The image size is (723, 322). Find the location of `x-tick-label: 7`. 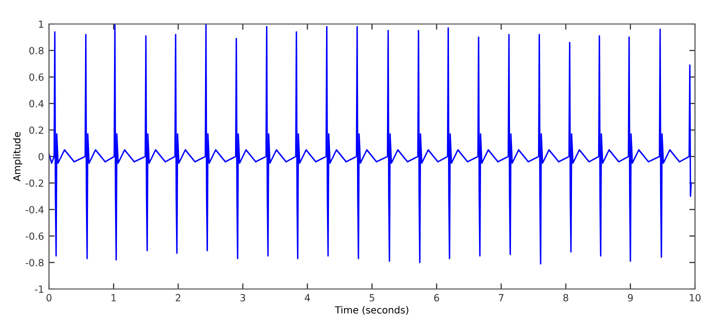

x-tick-label: 7 is located at coordinates (501, 298).